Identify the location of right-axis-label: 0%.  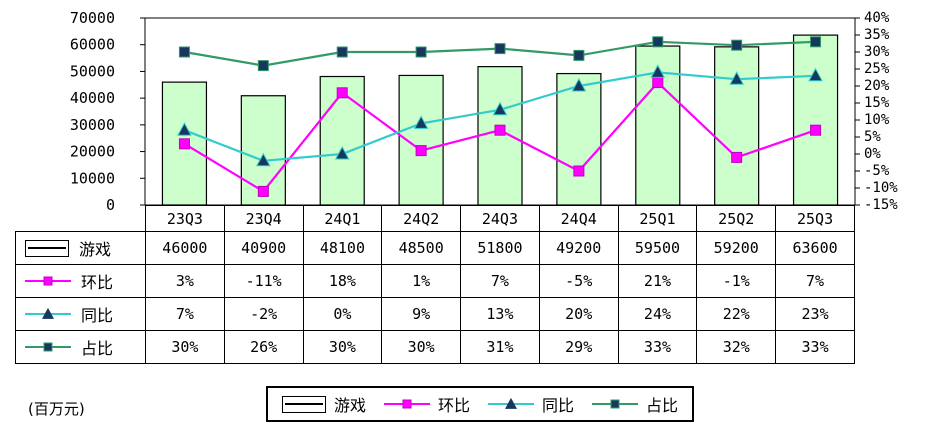
(872, 154).